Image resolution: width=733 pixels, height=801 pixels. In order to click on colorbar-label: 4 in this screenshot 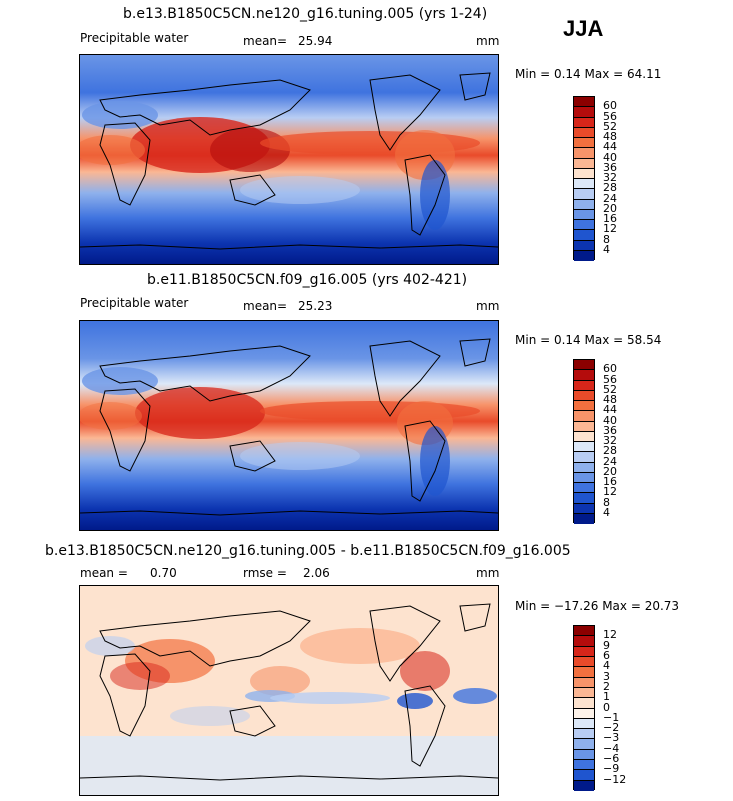, I will do `click(606, 512)`.